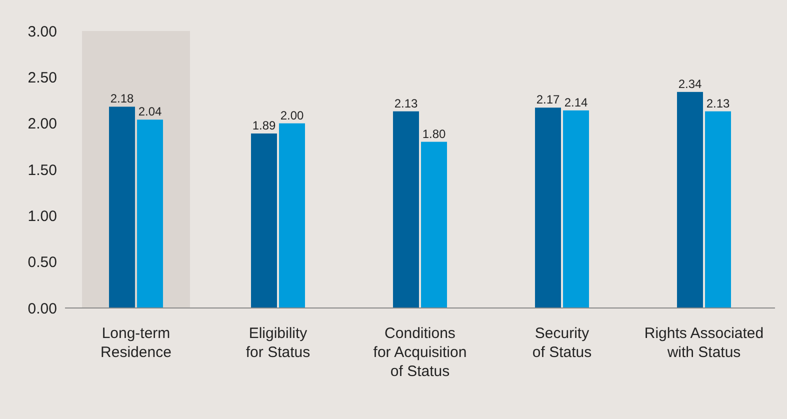 This screenshot has height=419, width=787. What do you see at coordinates (704, 343) in the screenshot?
I see `x-tick-label: Rights Associated with Status` at bounding box center [704, 343].